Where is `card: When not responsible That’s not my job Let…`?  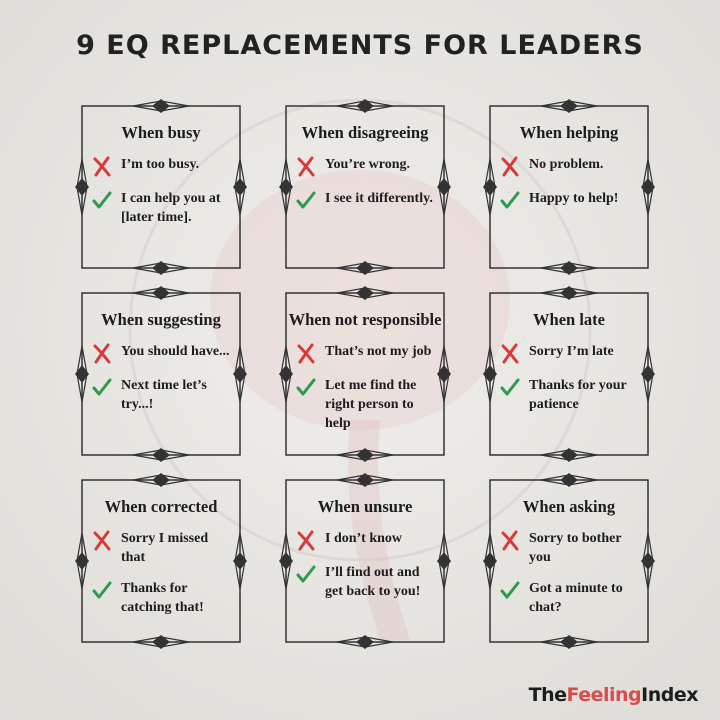 card: When not responsible That’s not my job Let… is located at coordinates (365, 374).